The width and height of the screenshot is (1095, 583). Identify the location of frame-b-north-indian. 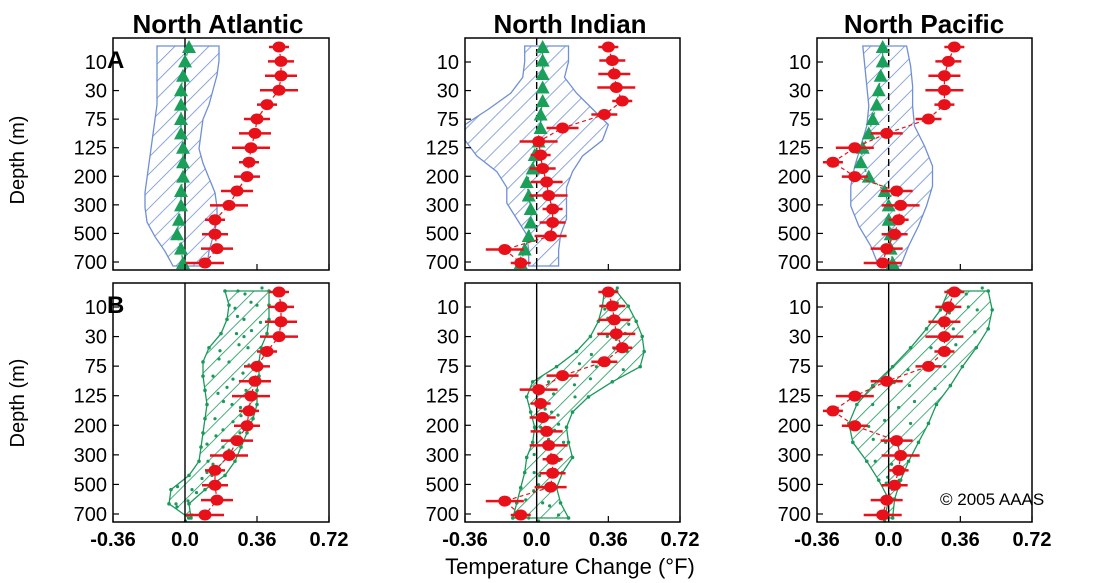
(572, 402).